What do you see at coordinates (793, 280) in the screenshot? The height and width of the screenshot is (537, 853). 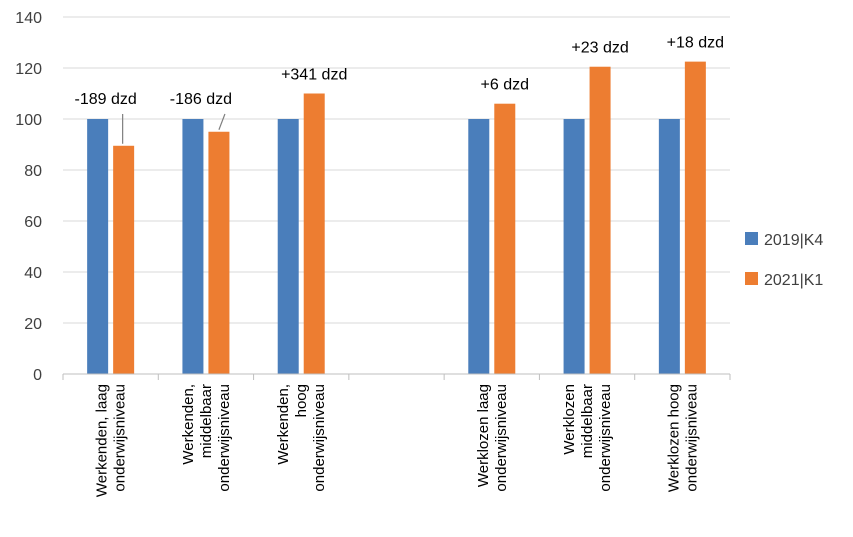 I see `legend-label: 2021|K1` at bounding box center [793, 280].